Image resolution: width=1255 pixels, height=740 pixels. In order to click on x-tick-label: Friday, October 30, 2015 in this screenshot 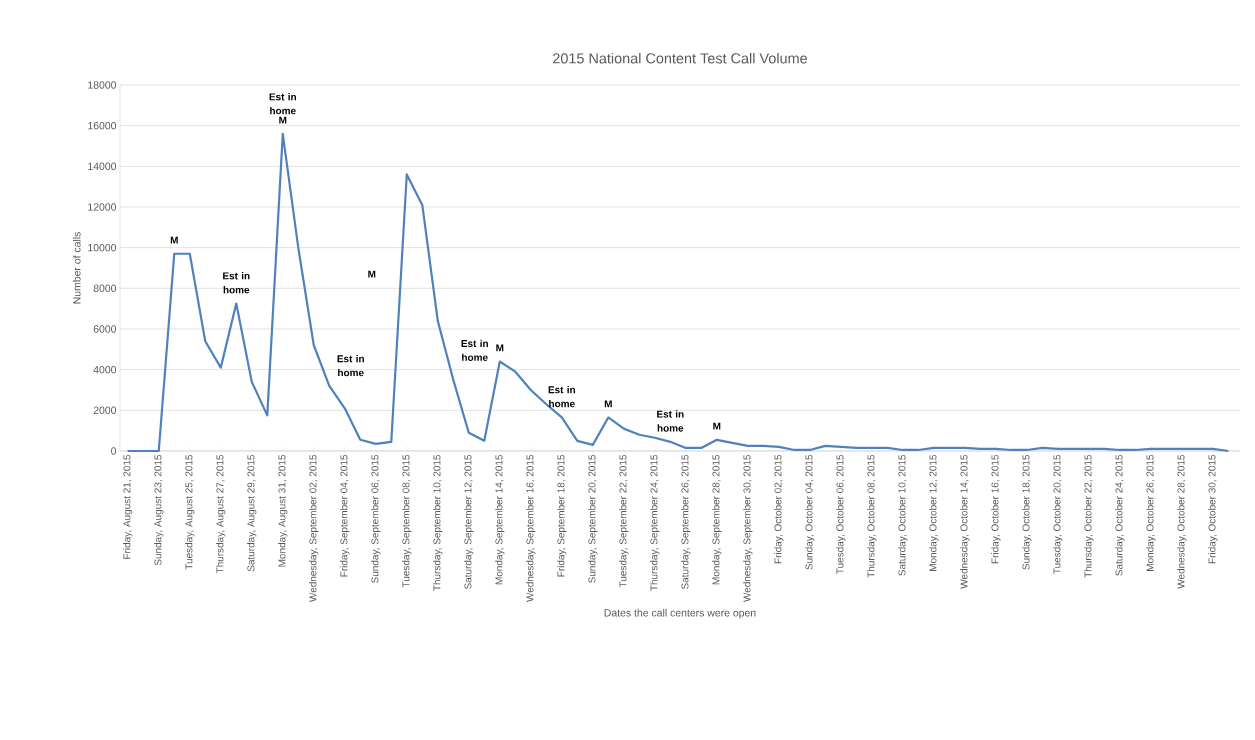, I will do `click(1213, 509)`.